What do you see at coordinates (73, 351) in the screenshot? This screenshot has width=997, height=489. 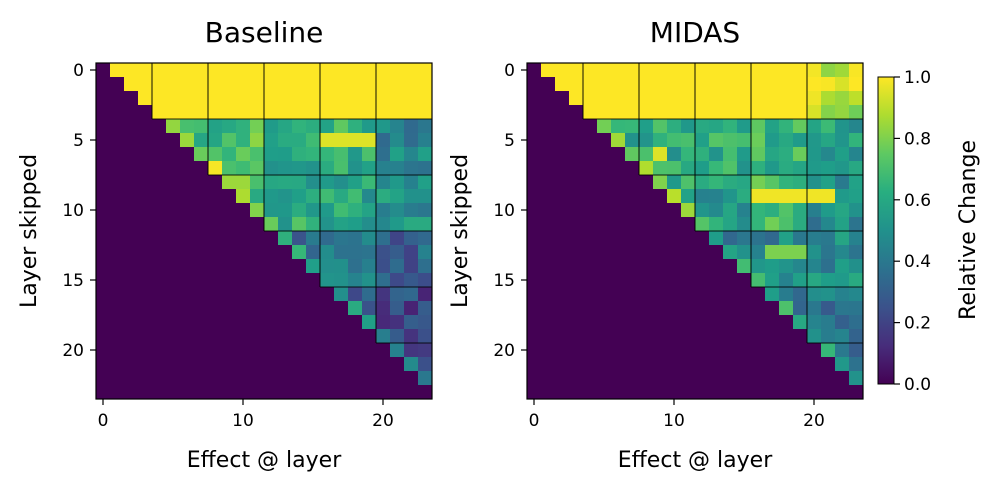 I see `y-tick-label: 20` at bounding box center [73, 351].